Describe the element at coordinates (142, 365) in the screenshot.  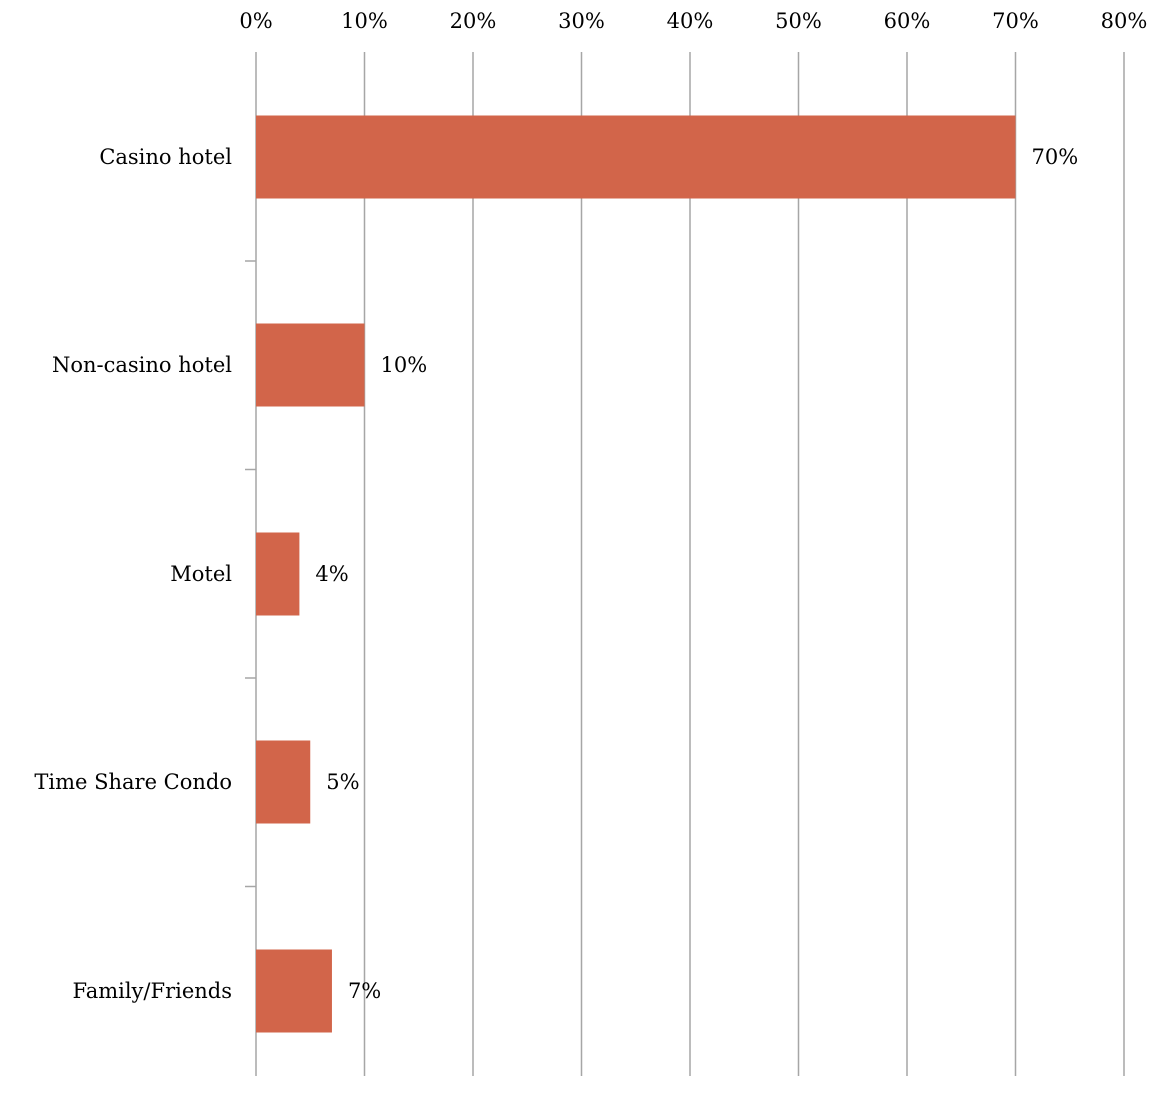
I see `category-label-non-casino-hotel: Non-casino hotel` at that location.